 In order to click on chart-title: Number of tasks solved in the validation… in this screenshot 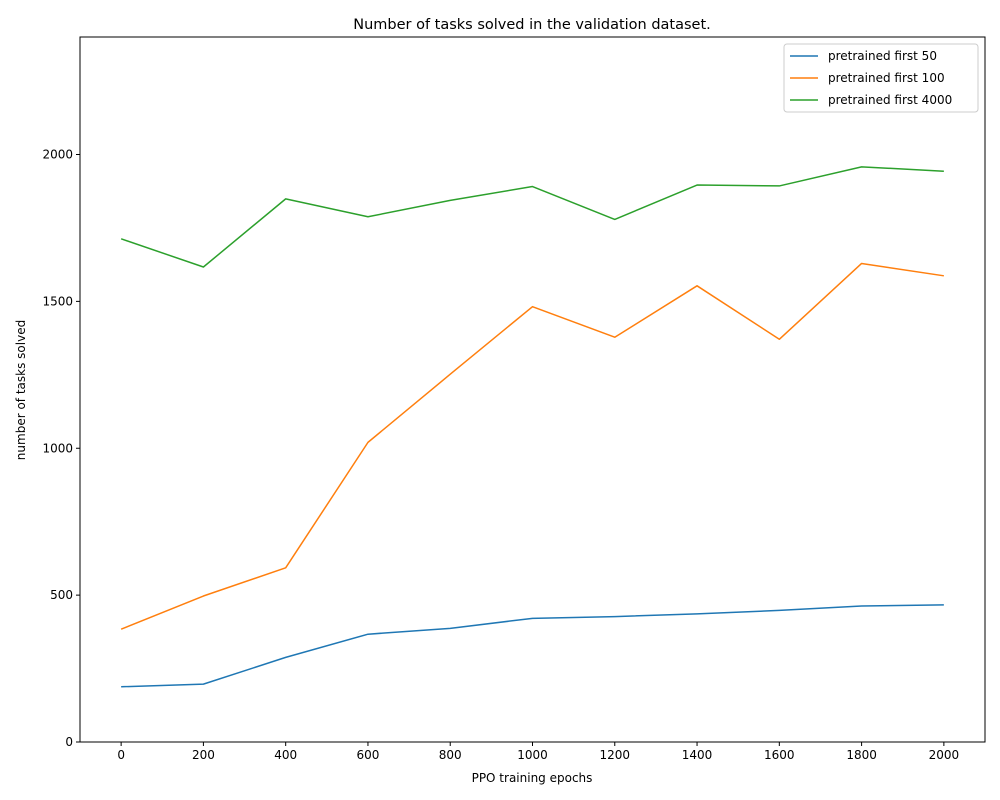, I will do `click(532, 25)`.